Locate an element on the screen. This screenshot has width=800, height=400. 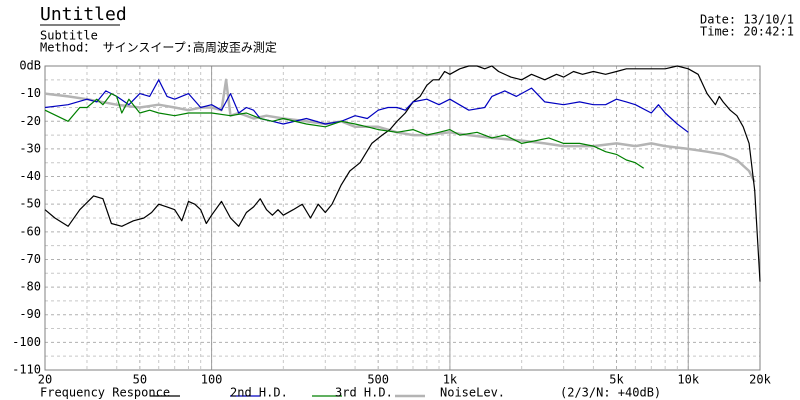
x-tick-label: 20k is located at coordinates (760, 380).